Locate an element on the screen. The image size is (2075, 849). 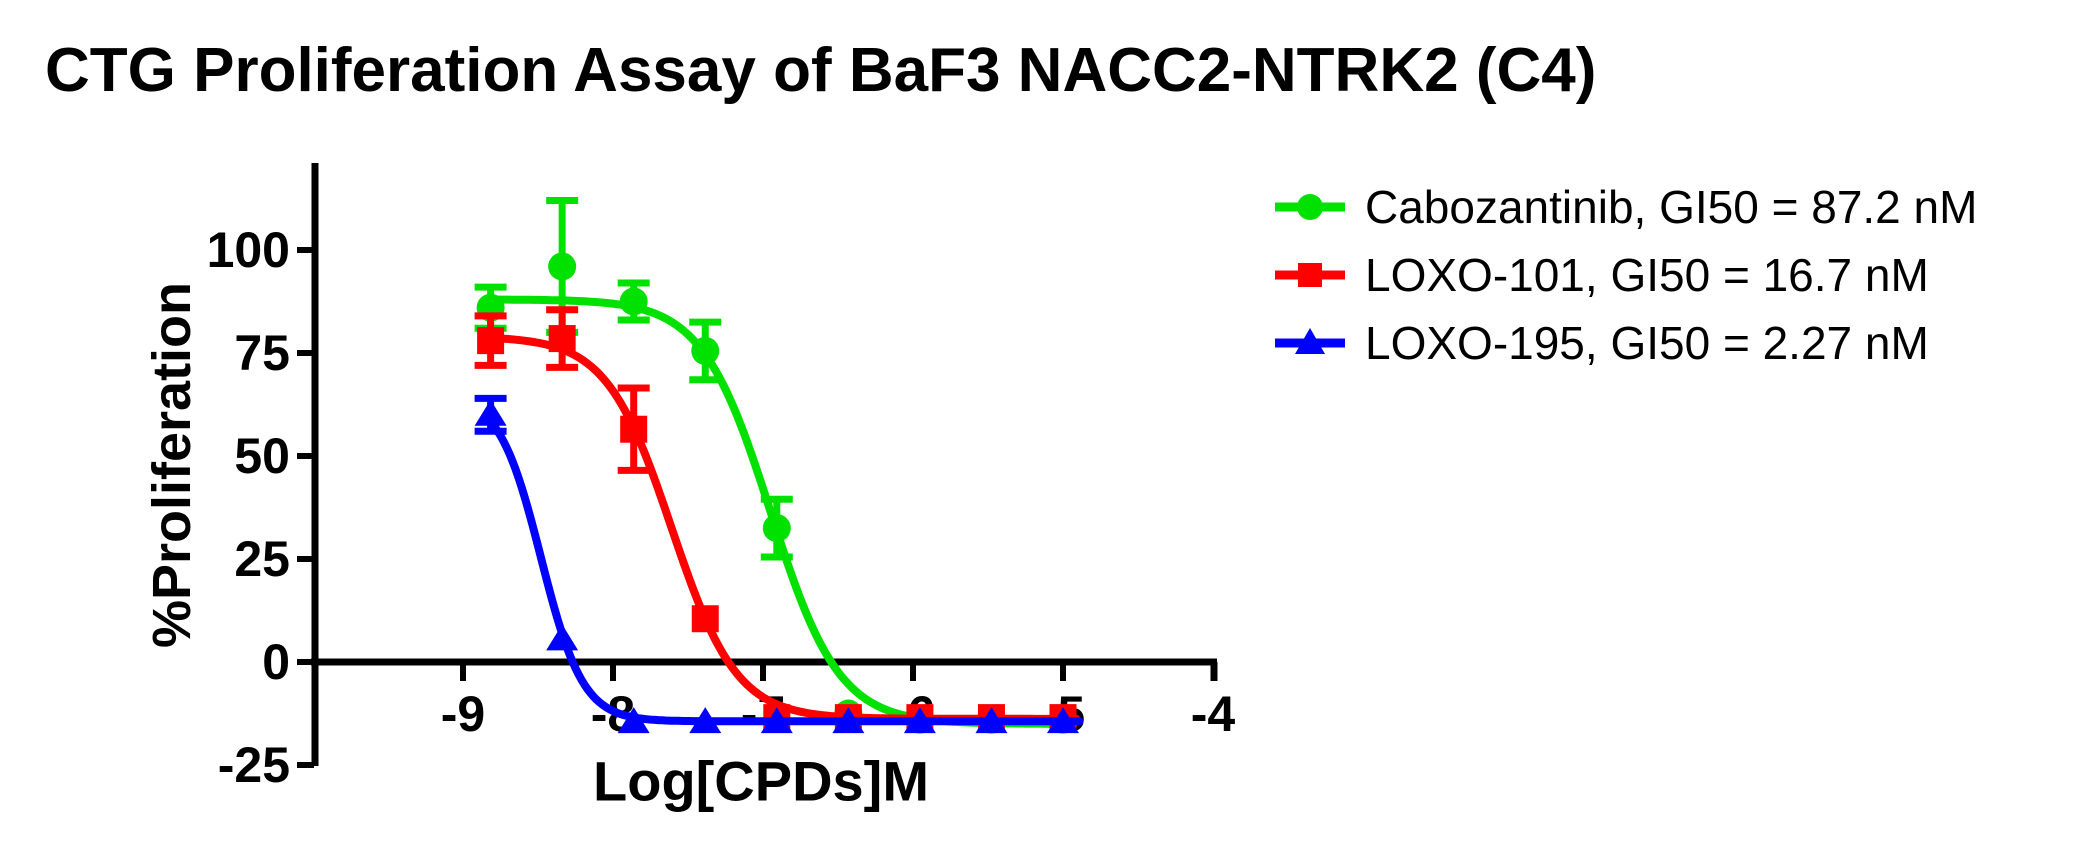
legend-label-cabozantinib: Cabozantinib, GI50 = 87.2 nM is located at coordinates (1671, 207).